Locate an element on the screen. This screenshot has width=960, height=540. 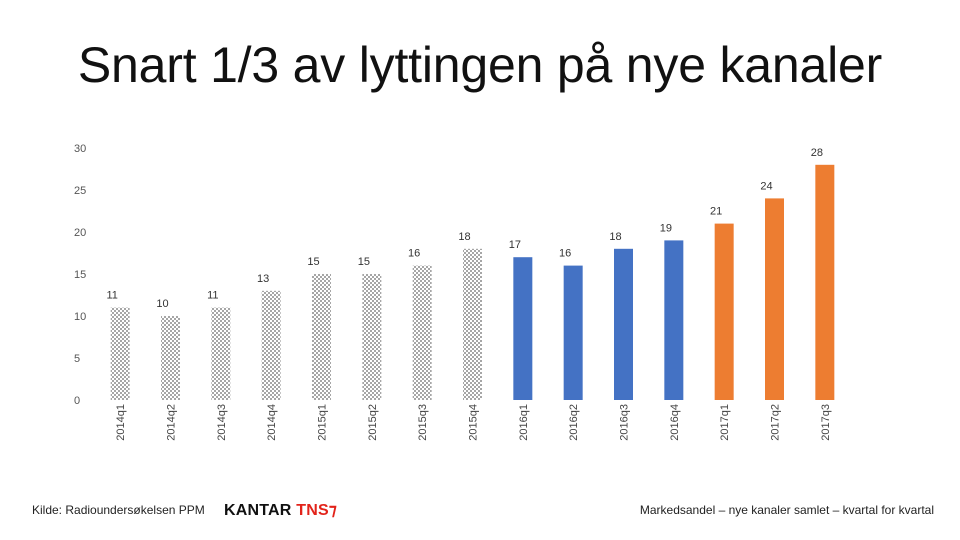
data-label: 10 is located at coordinates (162, 304).